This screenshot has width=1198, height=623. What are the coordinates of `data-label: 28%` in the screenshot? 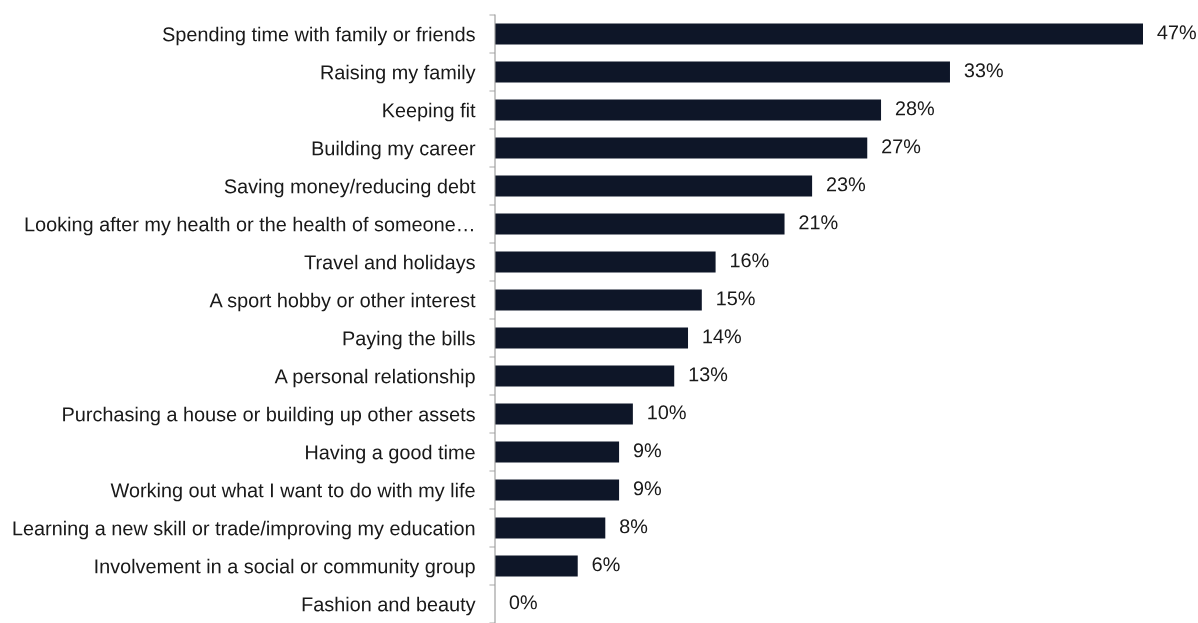 It's located at (914, 108).